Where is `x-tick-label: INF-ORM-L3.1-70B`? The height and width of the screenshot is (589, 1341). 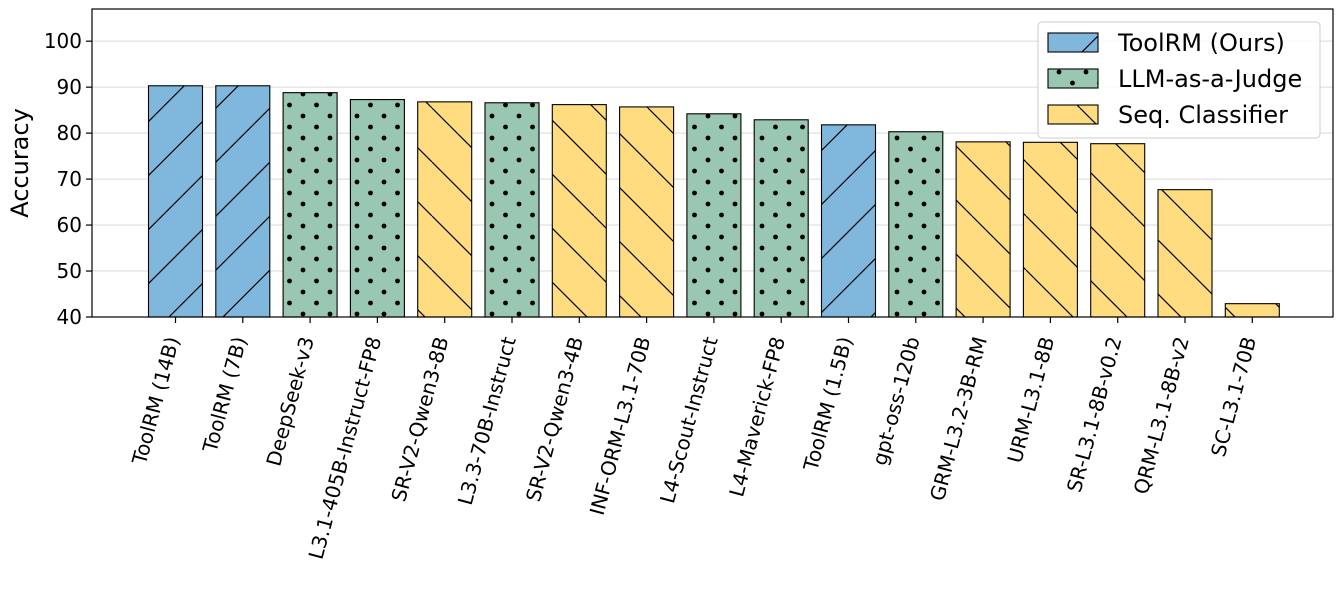
x-tick-label: INF-ORM-L3.1-70B is located at coordinates (620, 426).